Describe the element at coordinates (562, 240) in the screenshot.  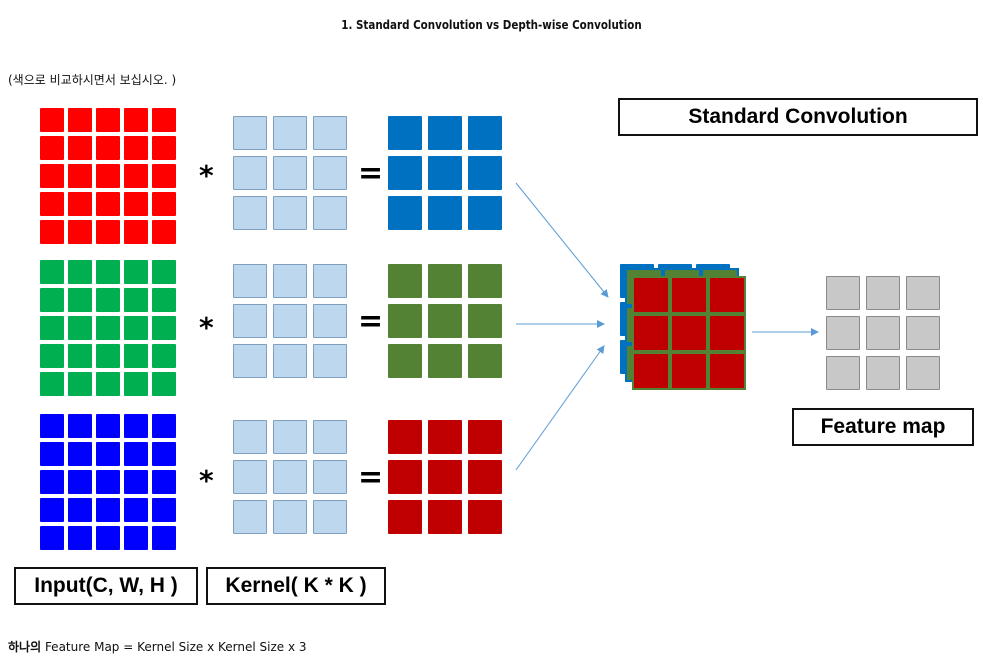
I see `arrow-blue-to-stack` at that location.